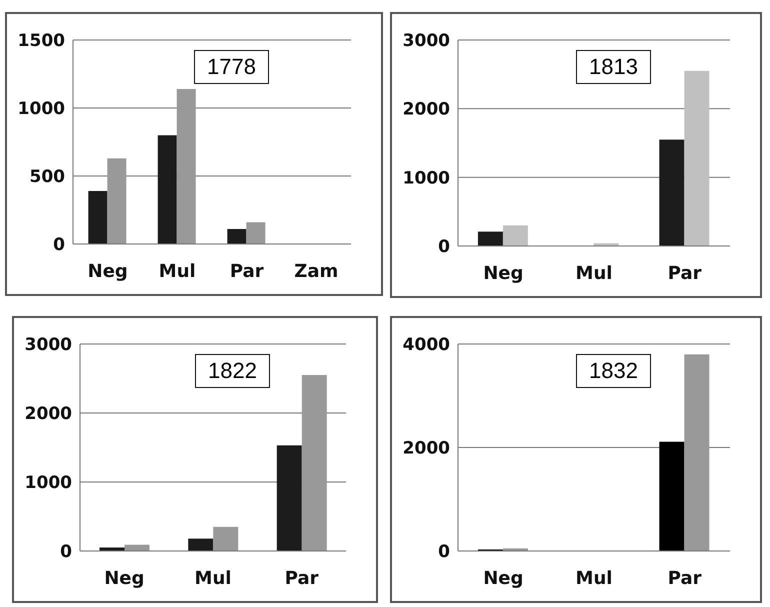 The width and height of the screenshot is (770, 607). Describe the element at coordinates (48, 177) in the screenshot. I see `y-tick-label: 500` at that location.